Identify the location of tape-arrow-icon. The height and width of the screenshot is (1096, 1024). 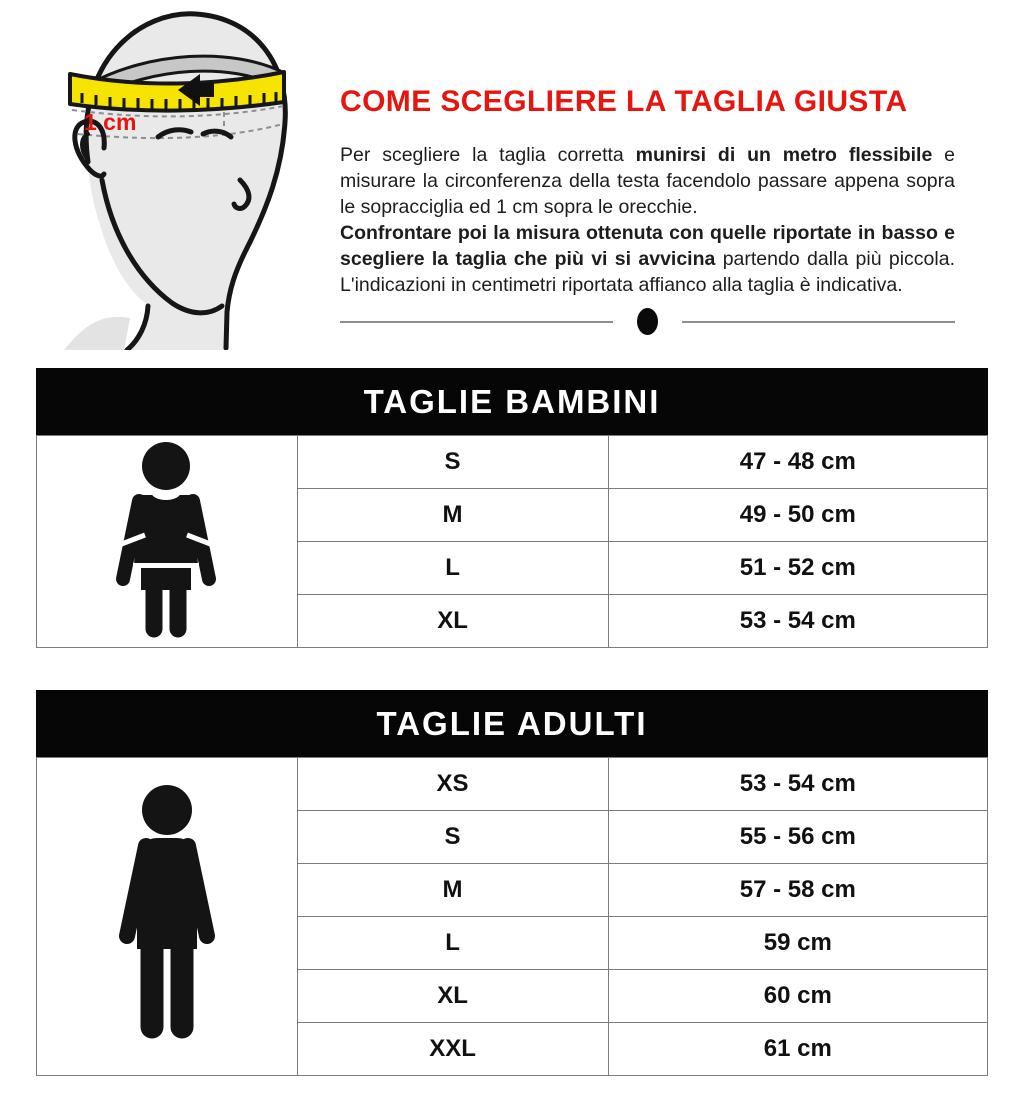
(196, 90).